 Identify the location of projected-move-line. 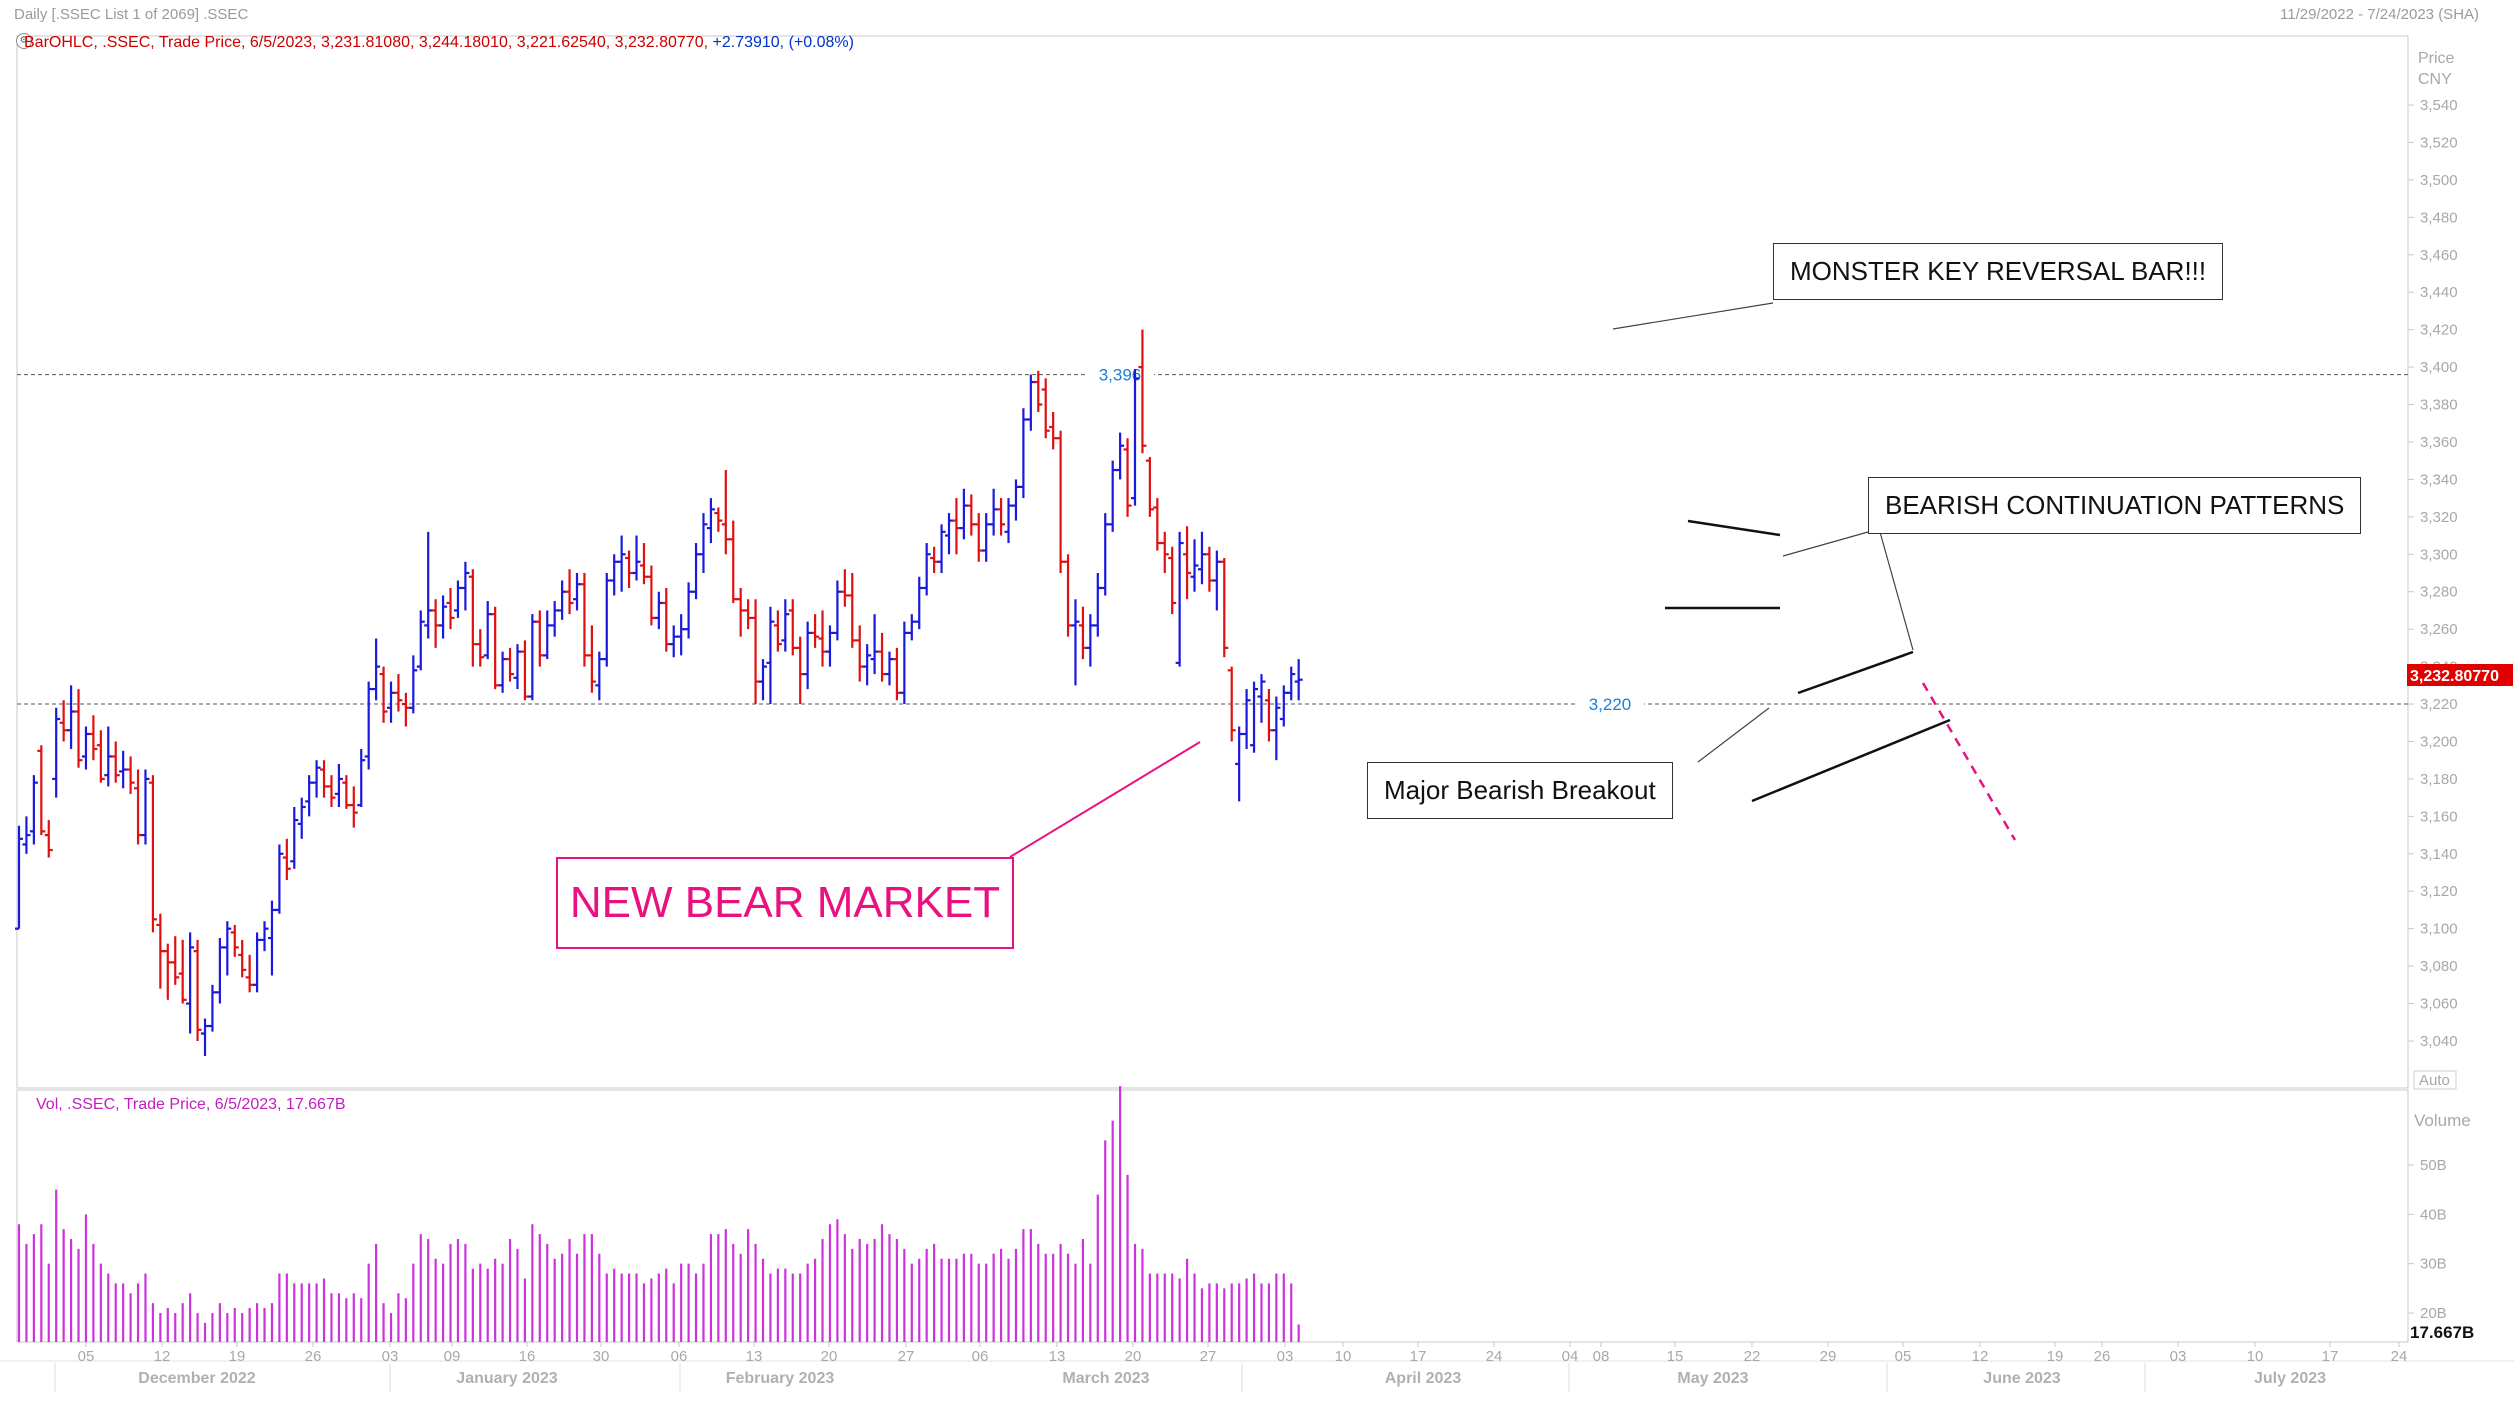
(1969, 761).